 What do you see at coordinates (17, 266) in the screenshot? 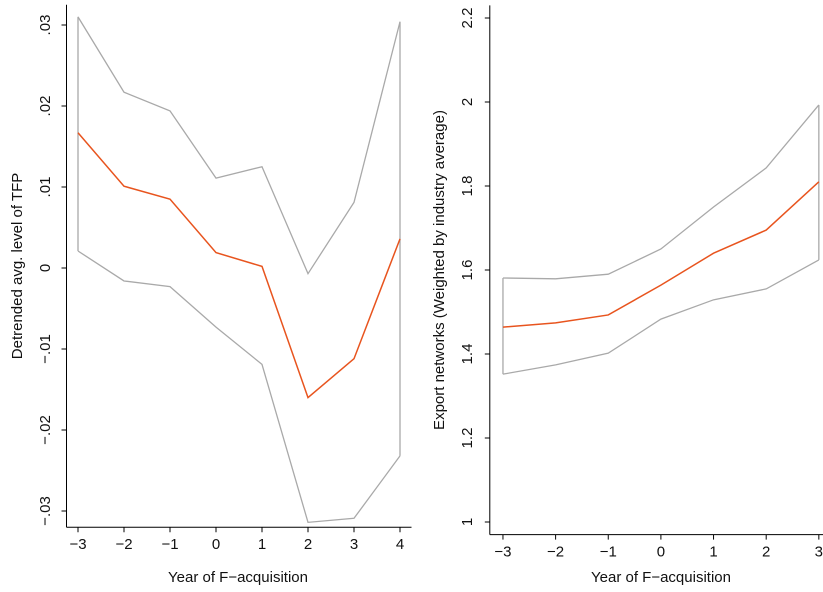
I see `y-axis-title: Detrended avg. level of TFP` at bounding box center [17, 266].